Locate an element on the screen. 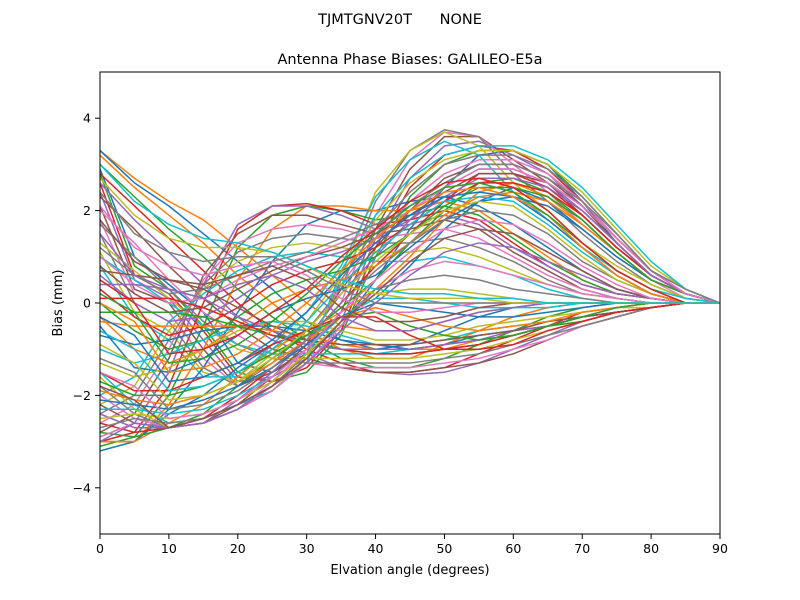 The height and width of the screenshot is (600, 800). figure-suptitle: TJMTGNV20T NONE is located at coordinates (399, 20).